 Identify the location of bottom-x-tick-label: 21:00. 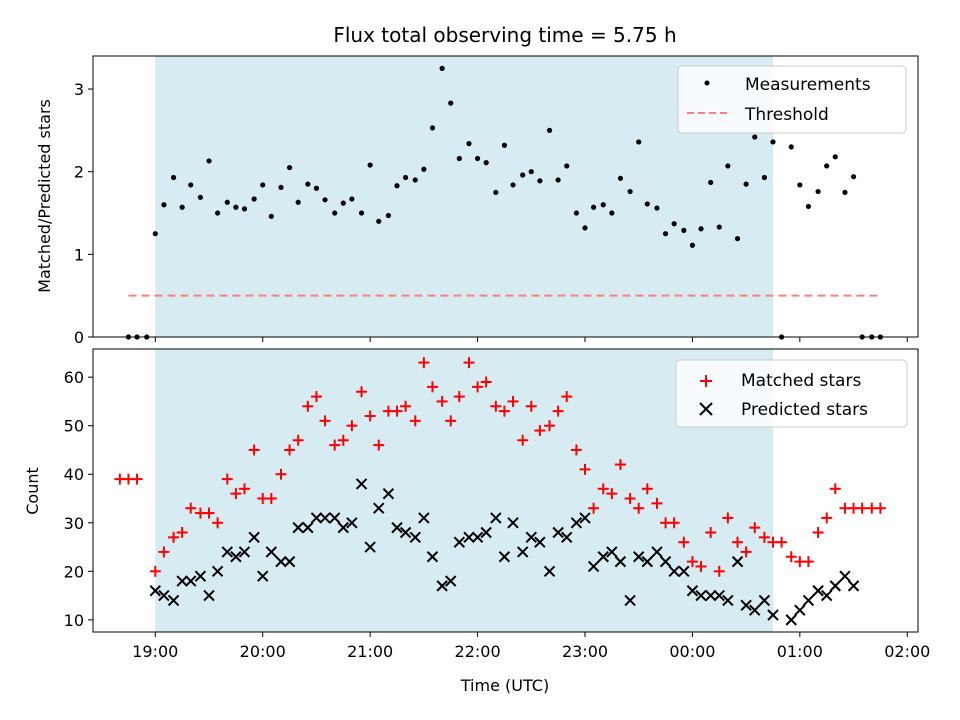
(370, 651).